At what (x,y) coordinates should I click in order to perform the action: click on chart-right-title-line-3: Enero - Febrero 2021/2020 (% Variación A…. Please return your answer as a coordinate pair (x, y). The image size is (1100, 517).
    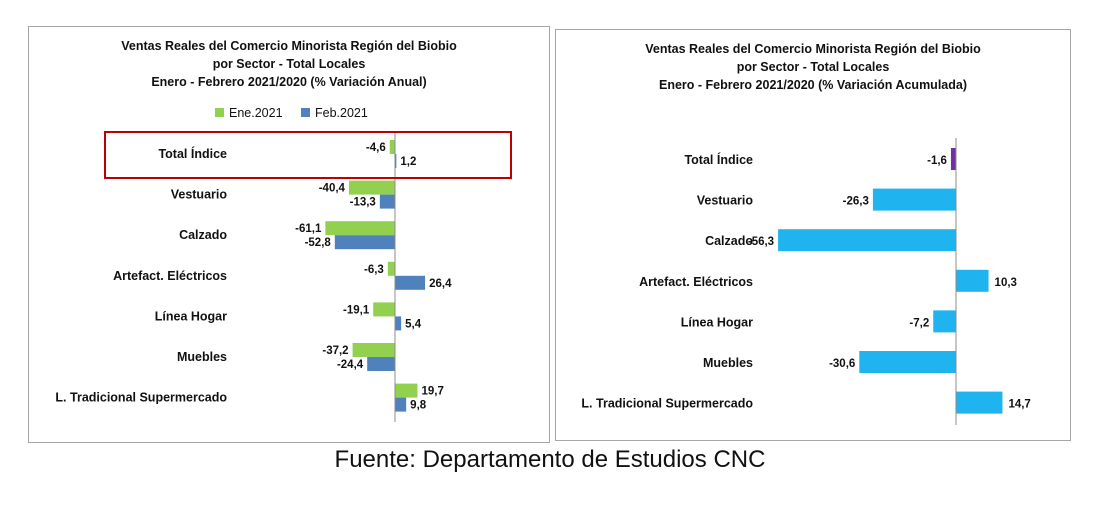
    Looking at the image, I should click on (813, 85).